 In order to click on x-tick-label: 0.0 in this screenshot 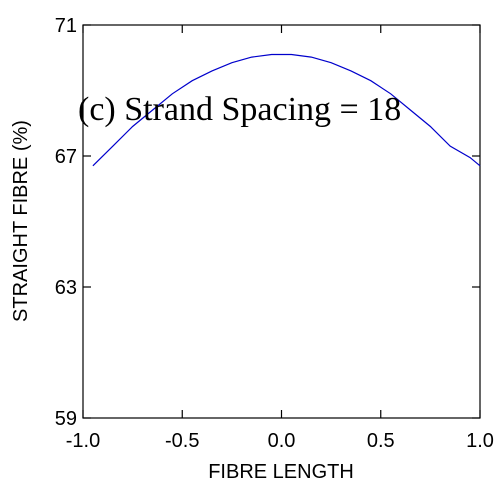, I will do `click(282, 441)`.